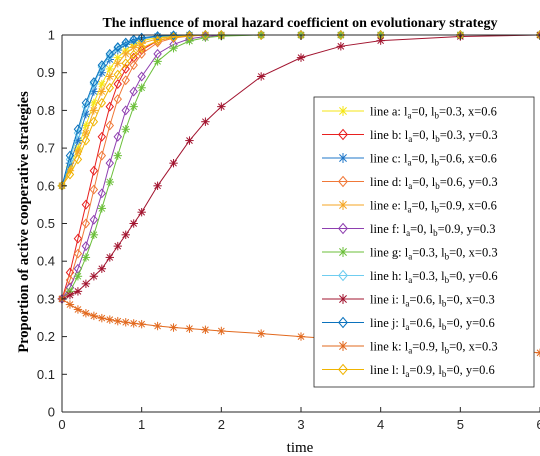 The width and height of the screenshot is (540, 456). What do you see at coordinates (433, 113) in the screenshot?
I see `legend-label: line a: la=0, lb=0.3, x=0.6` at bounding box center [433, 113].